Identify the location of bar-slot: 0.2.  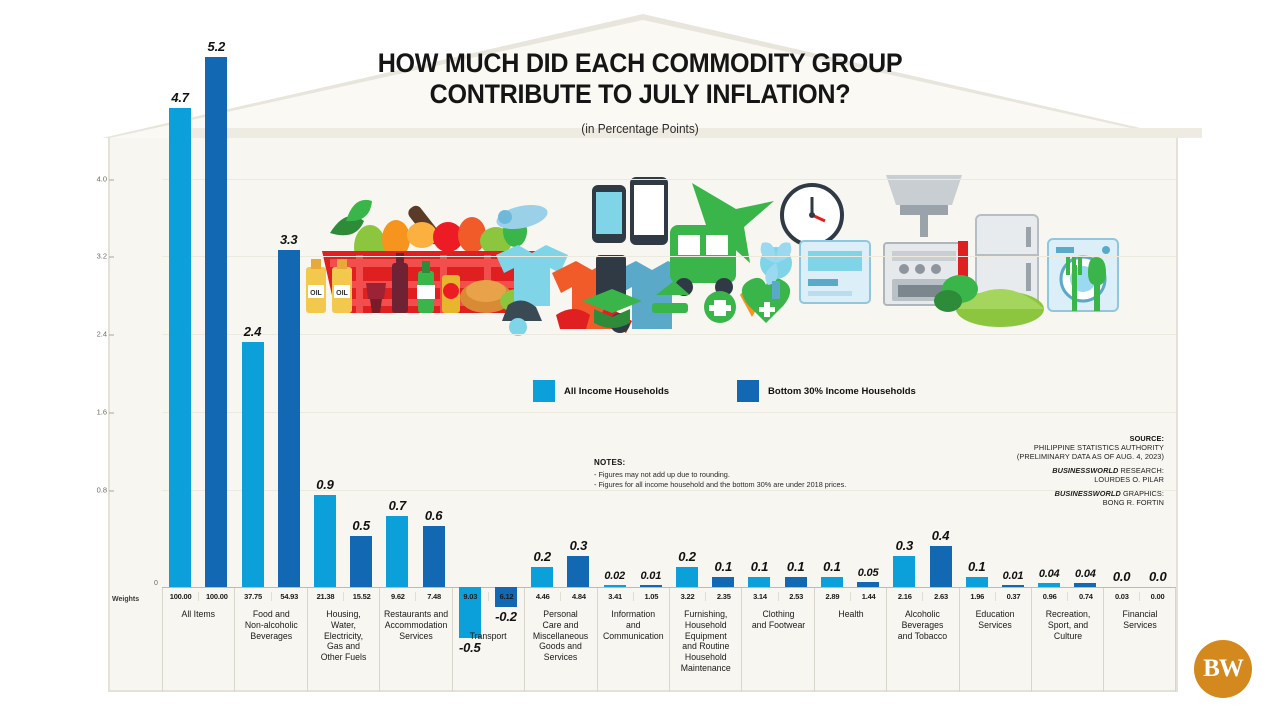
(542, 376).